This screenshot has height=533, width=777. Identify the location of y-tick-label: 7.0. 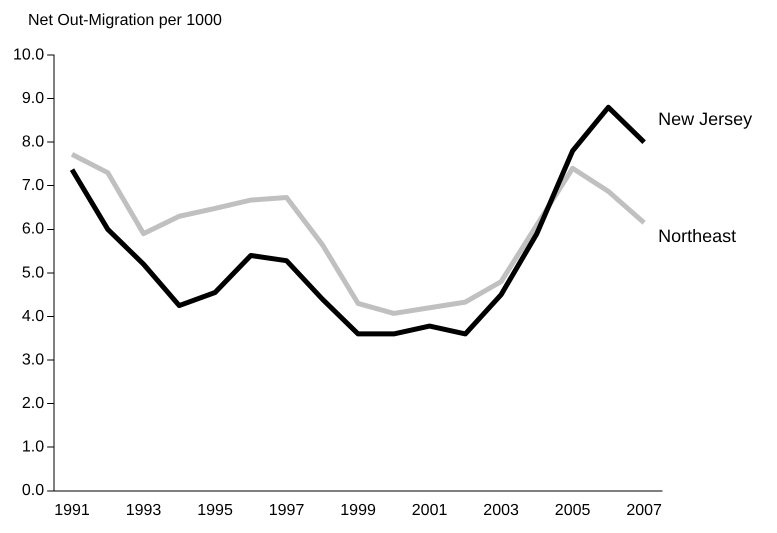
(33, 185).